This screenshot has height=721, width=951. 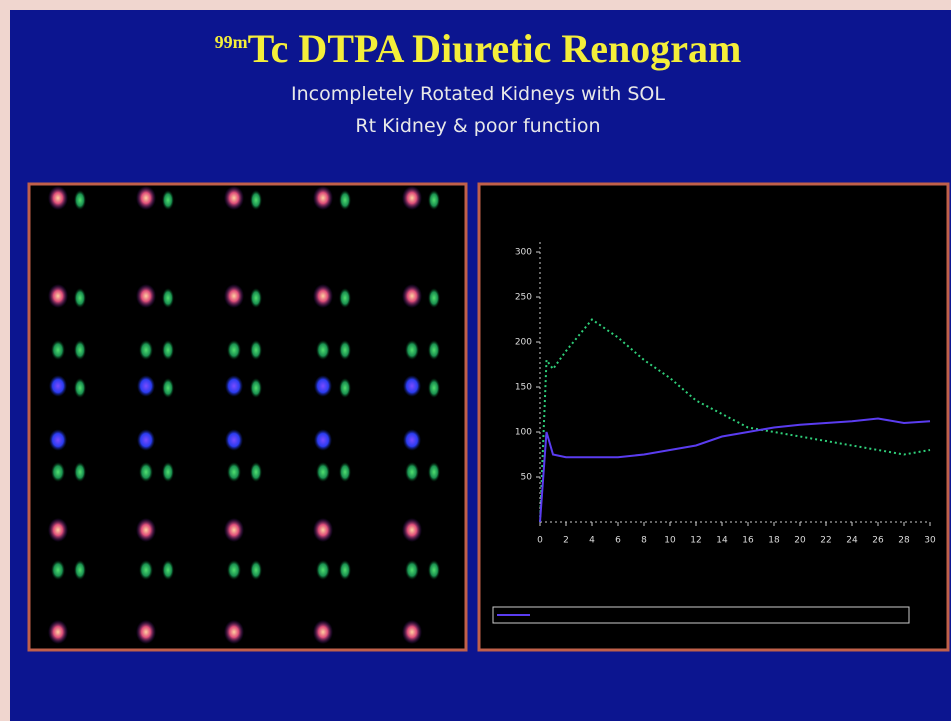 What do you see at coordinates (477, 126) in the screenshot?
I see `subtitle: Rt Kidney & poor function` at bounding box center [477, 126].